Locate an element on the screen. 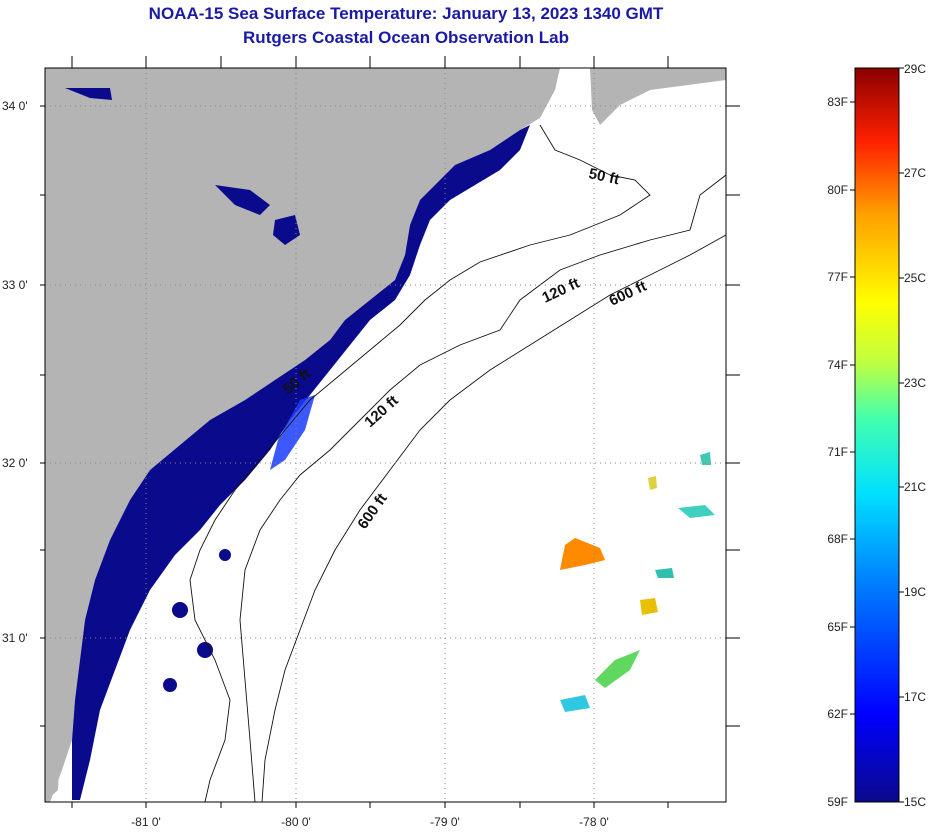 The image size is (936, 832). colorbar is located at coordinates (877, 435).